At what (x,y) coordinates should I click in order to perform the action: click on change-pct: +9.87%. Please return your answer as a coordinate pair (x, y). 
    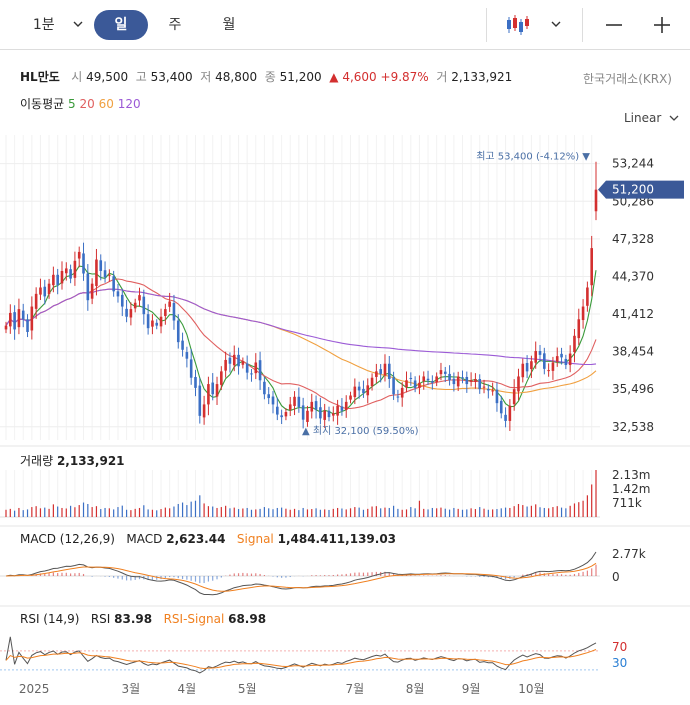
    Looking at the image, I should click on (404, 77).